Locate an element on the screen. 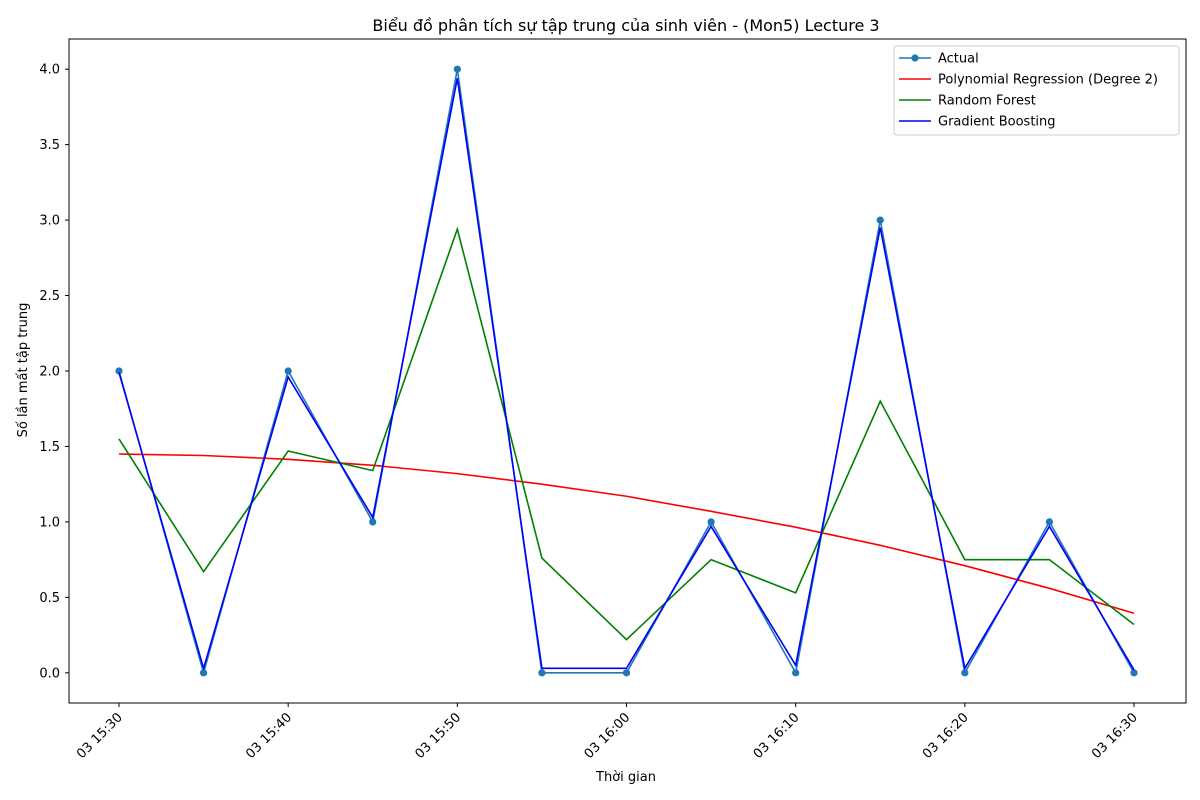  legend-label-0: Actual is located at coordinates (958, 59).